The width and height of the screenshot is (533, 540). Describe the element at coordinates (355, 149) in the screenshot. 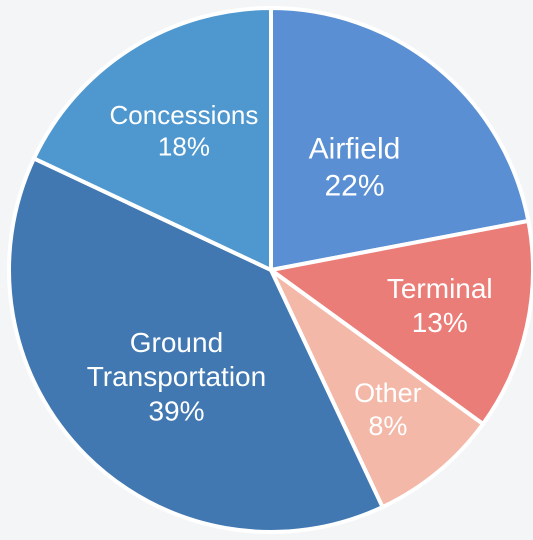

I see `slice-label-airfield: Airfield` at that location.